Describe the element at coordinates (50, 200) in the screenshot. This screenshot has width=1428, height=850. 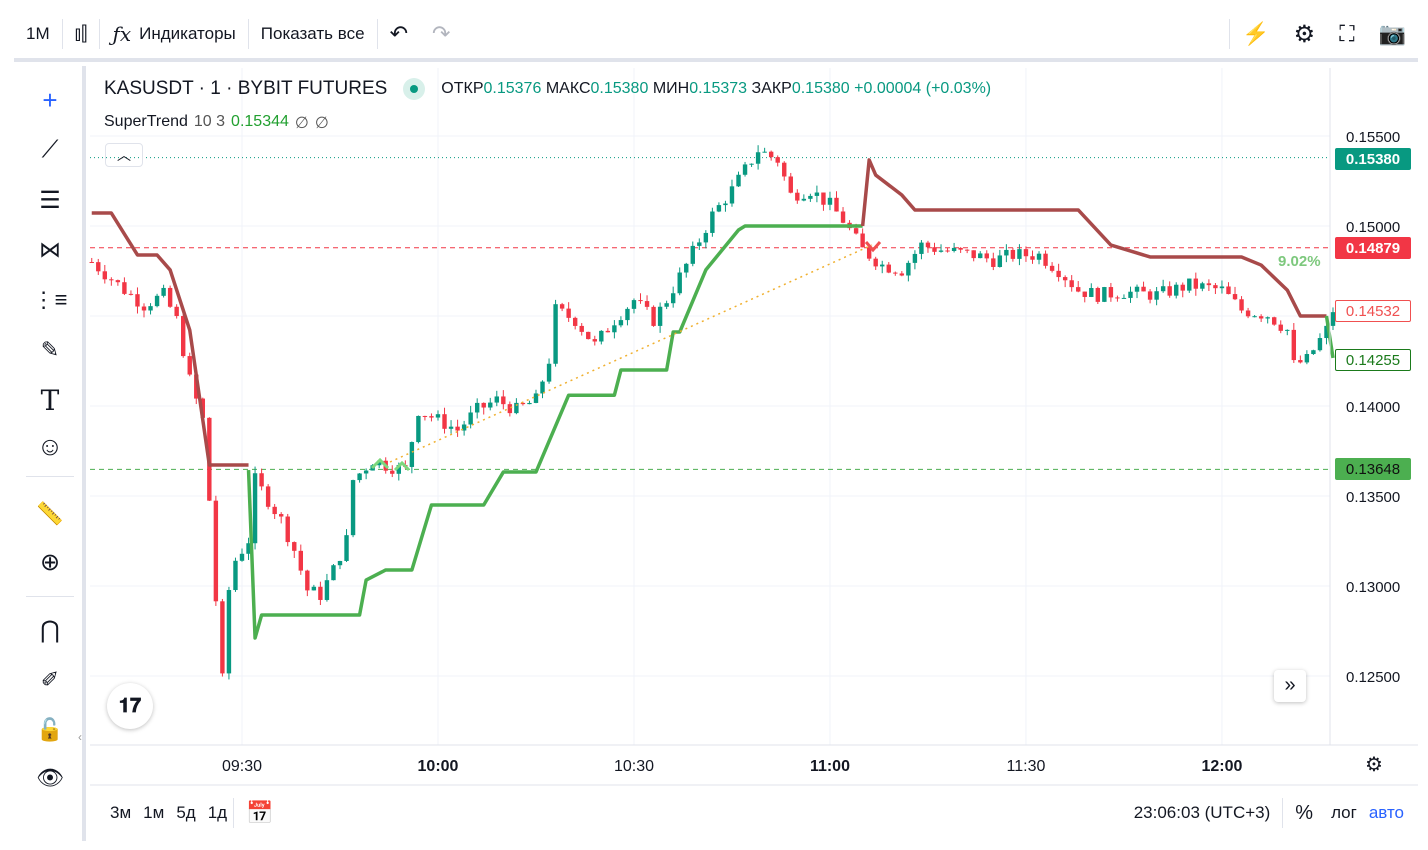
I see `fib-lines-icon: ☰` at that location.